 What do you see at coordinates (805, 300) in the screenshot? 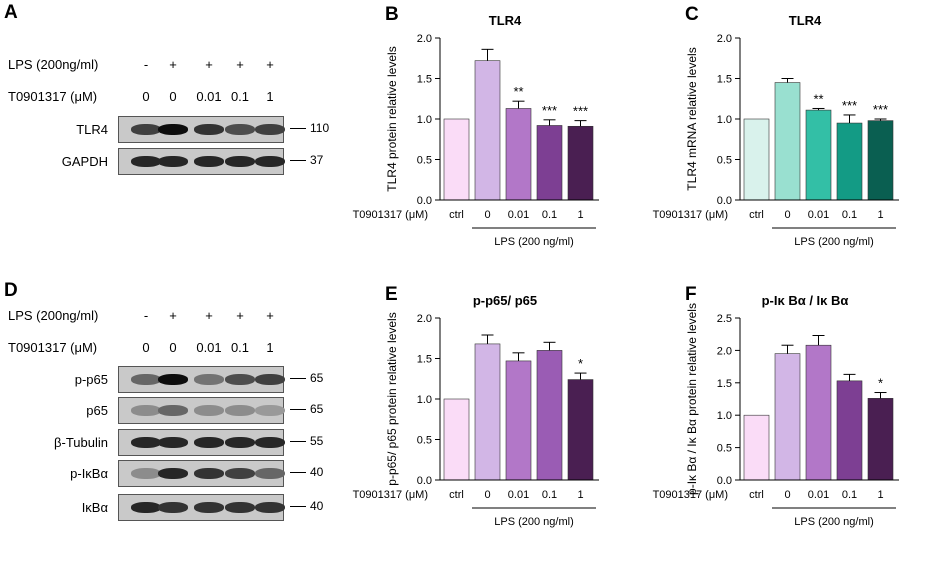
I see `chart-title: p-Iκ Bα / Iκ Bα` at bounding box center [805, 300].